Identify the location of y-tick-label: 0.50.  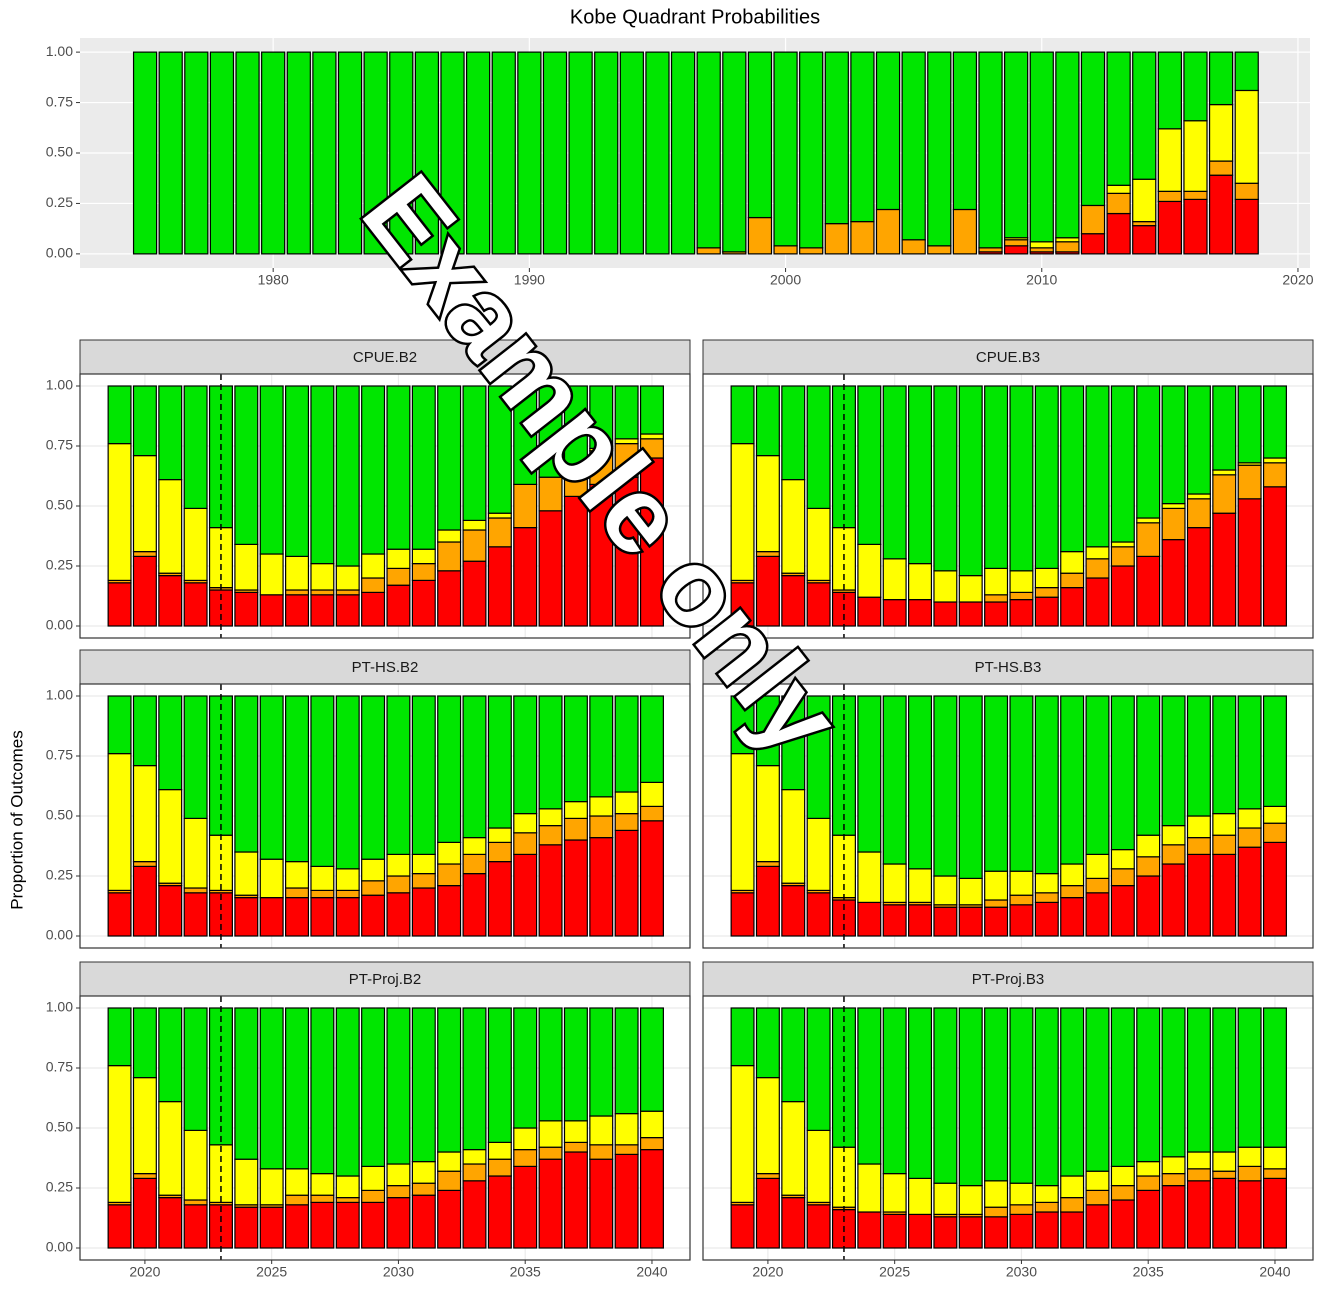
(59, 152).